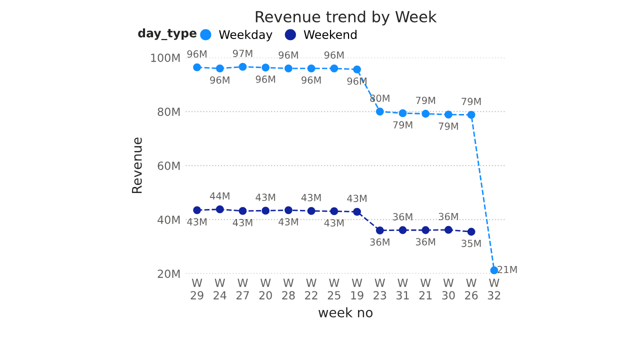 The height and width of the screenshot is (360, 640). Describe the element at coordinates (265, 289) in the screenshot. I see `x-tick-label: W 20` at that location.